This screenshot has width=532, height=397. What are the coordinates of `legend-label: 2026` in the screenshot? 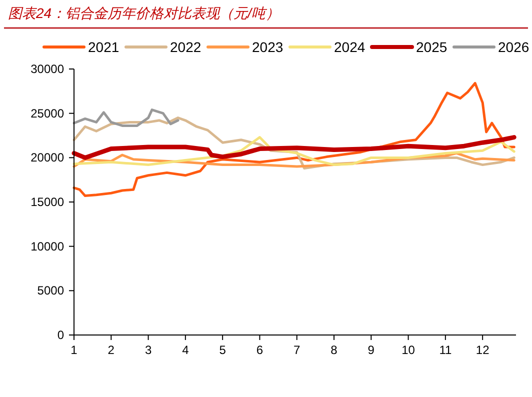 It's located at (514, 47).